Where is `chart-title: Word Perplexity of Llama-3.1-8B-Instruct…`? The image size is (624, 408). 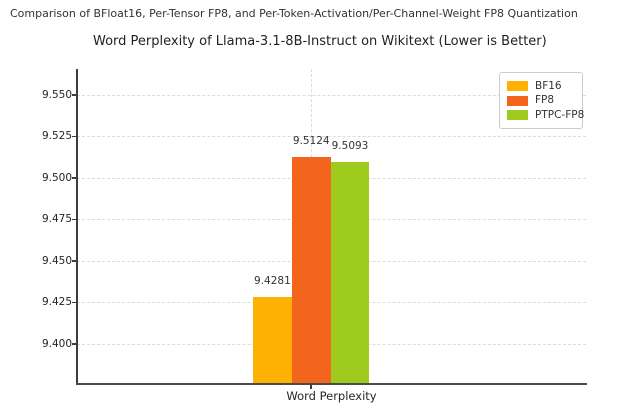 chart-title: Word Perplexity of Llama-3.1-8B-Instruct… is located at coordinates (320, 41).